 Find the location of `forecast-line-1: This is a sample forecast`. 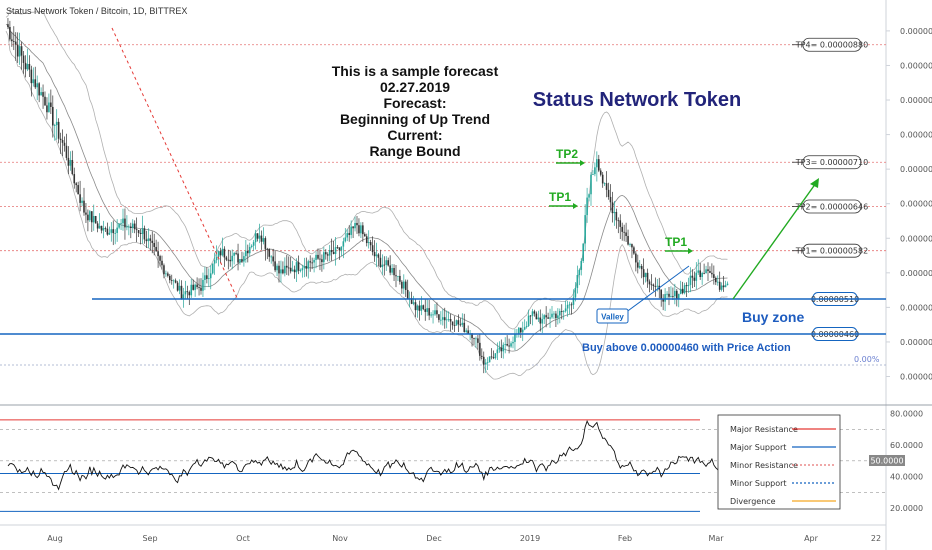

forecast-line-1: This is a sample forecast is located at coordinates (415, 71).